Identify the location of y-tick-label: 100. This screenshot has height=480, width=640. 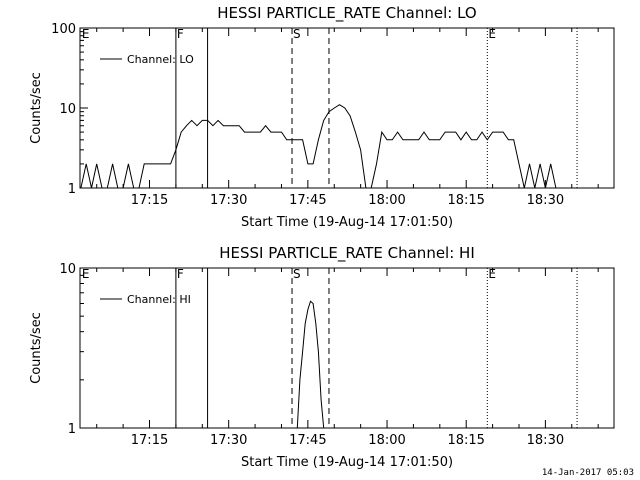
(63, 29).